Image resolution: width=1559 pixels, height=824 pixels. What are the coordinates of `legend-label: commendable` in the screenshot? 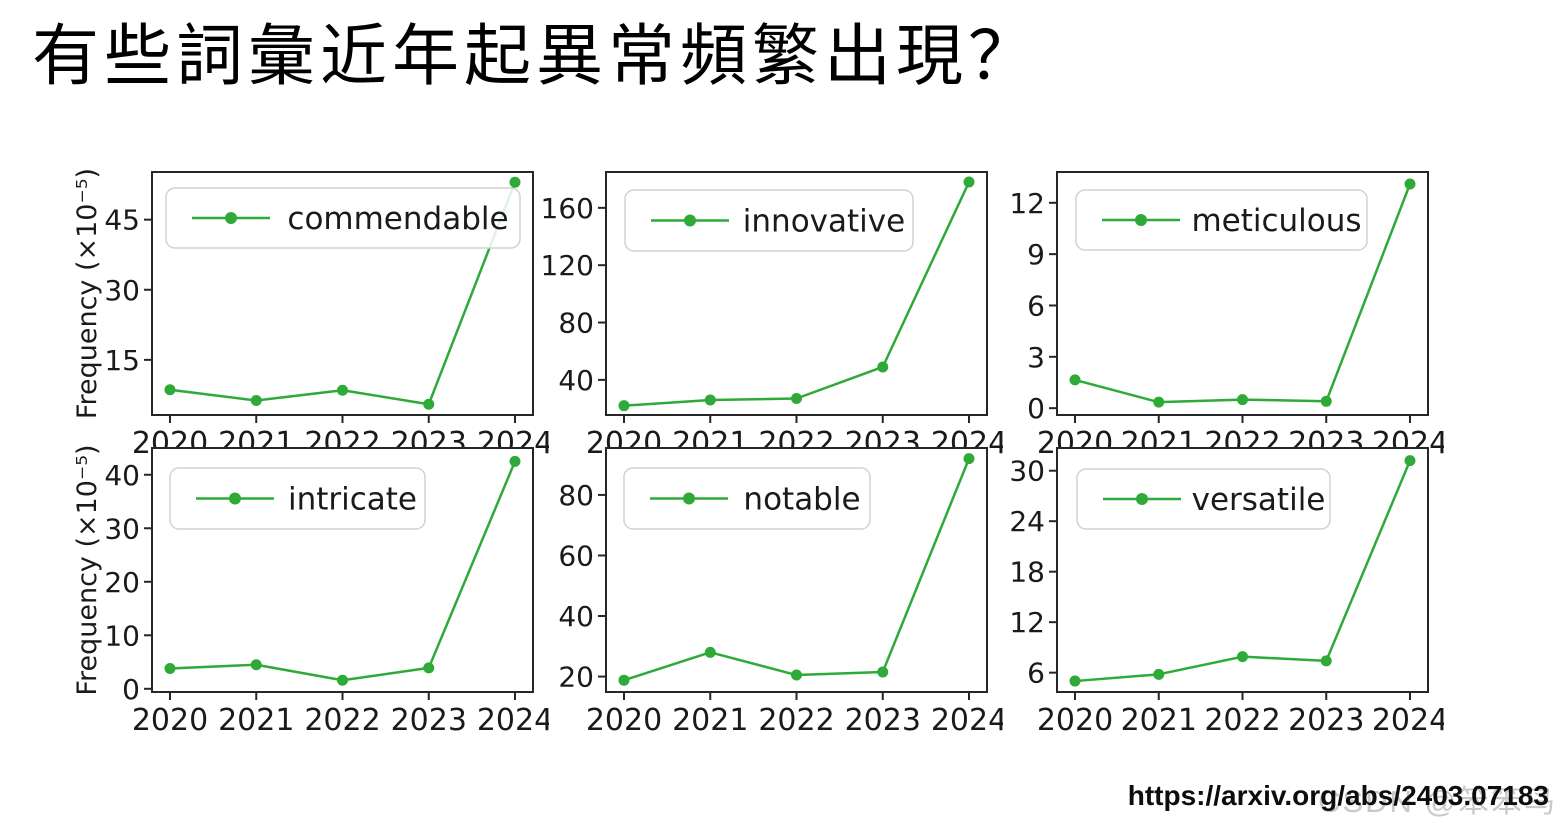 It's located at (397, 219).